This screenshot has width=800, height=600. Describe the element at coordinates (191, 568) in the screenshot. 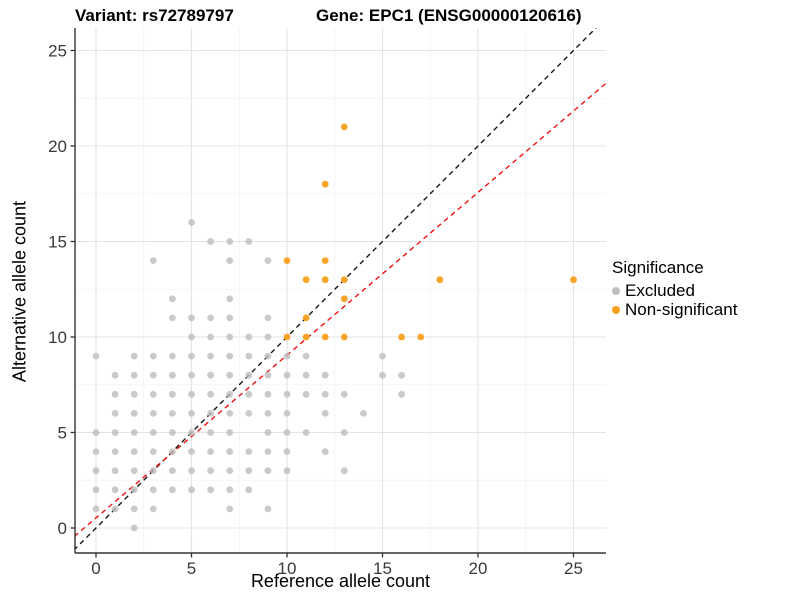

I see `x-tick-label: 5` at that location.